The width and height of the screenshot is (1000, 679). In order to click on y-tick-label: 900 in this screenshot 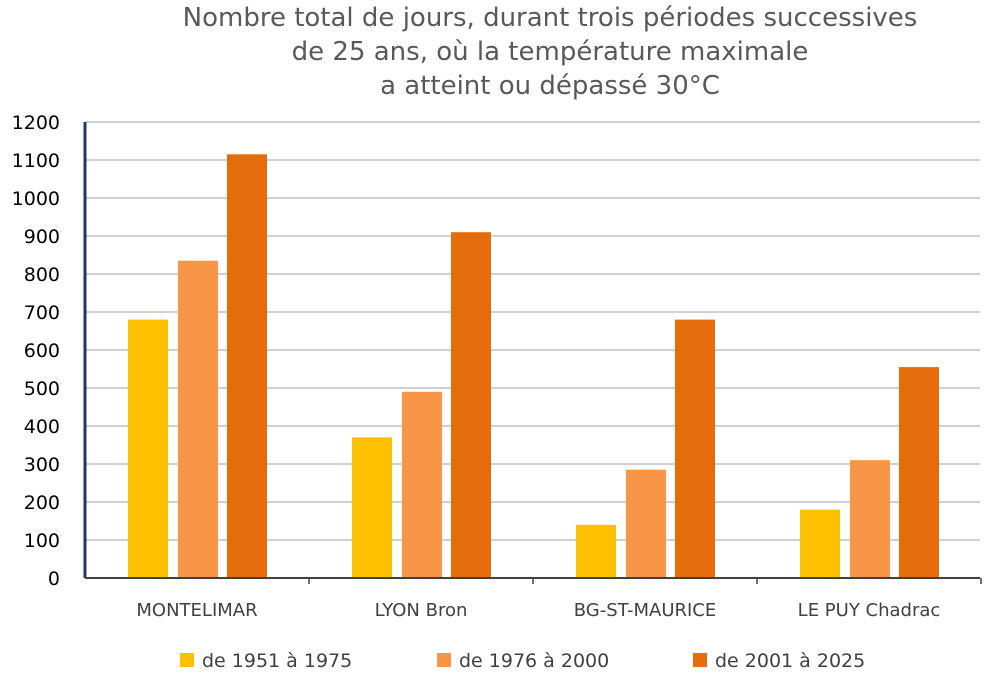, I will do `click(42, 237)`.